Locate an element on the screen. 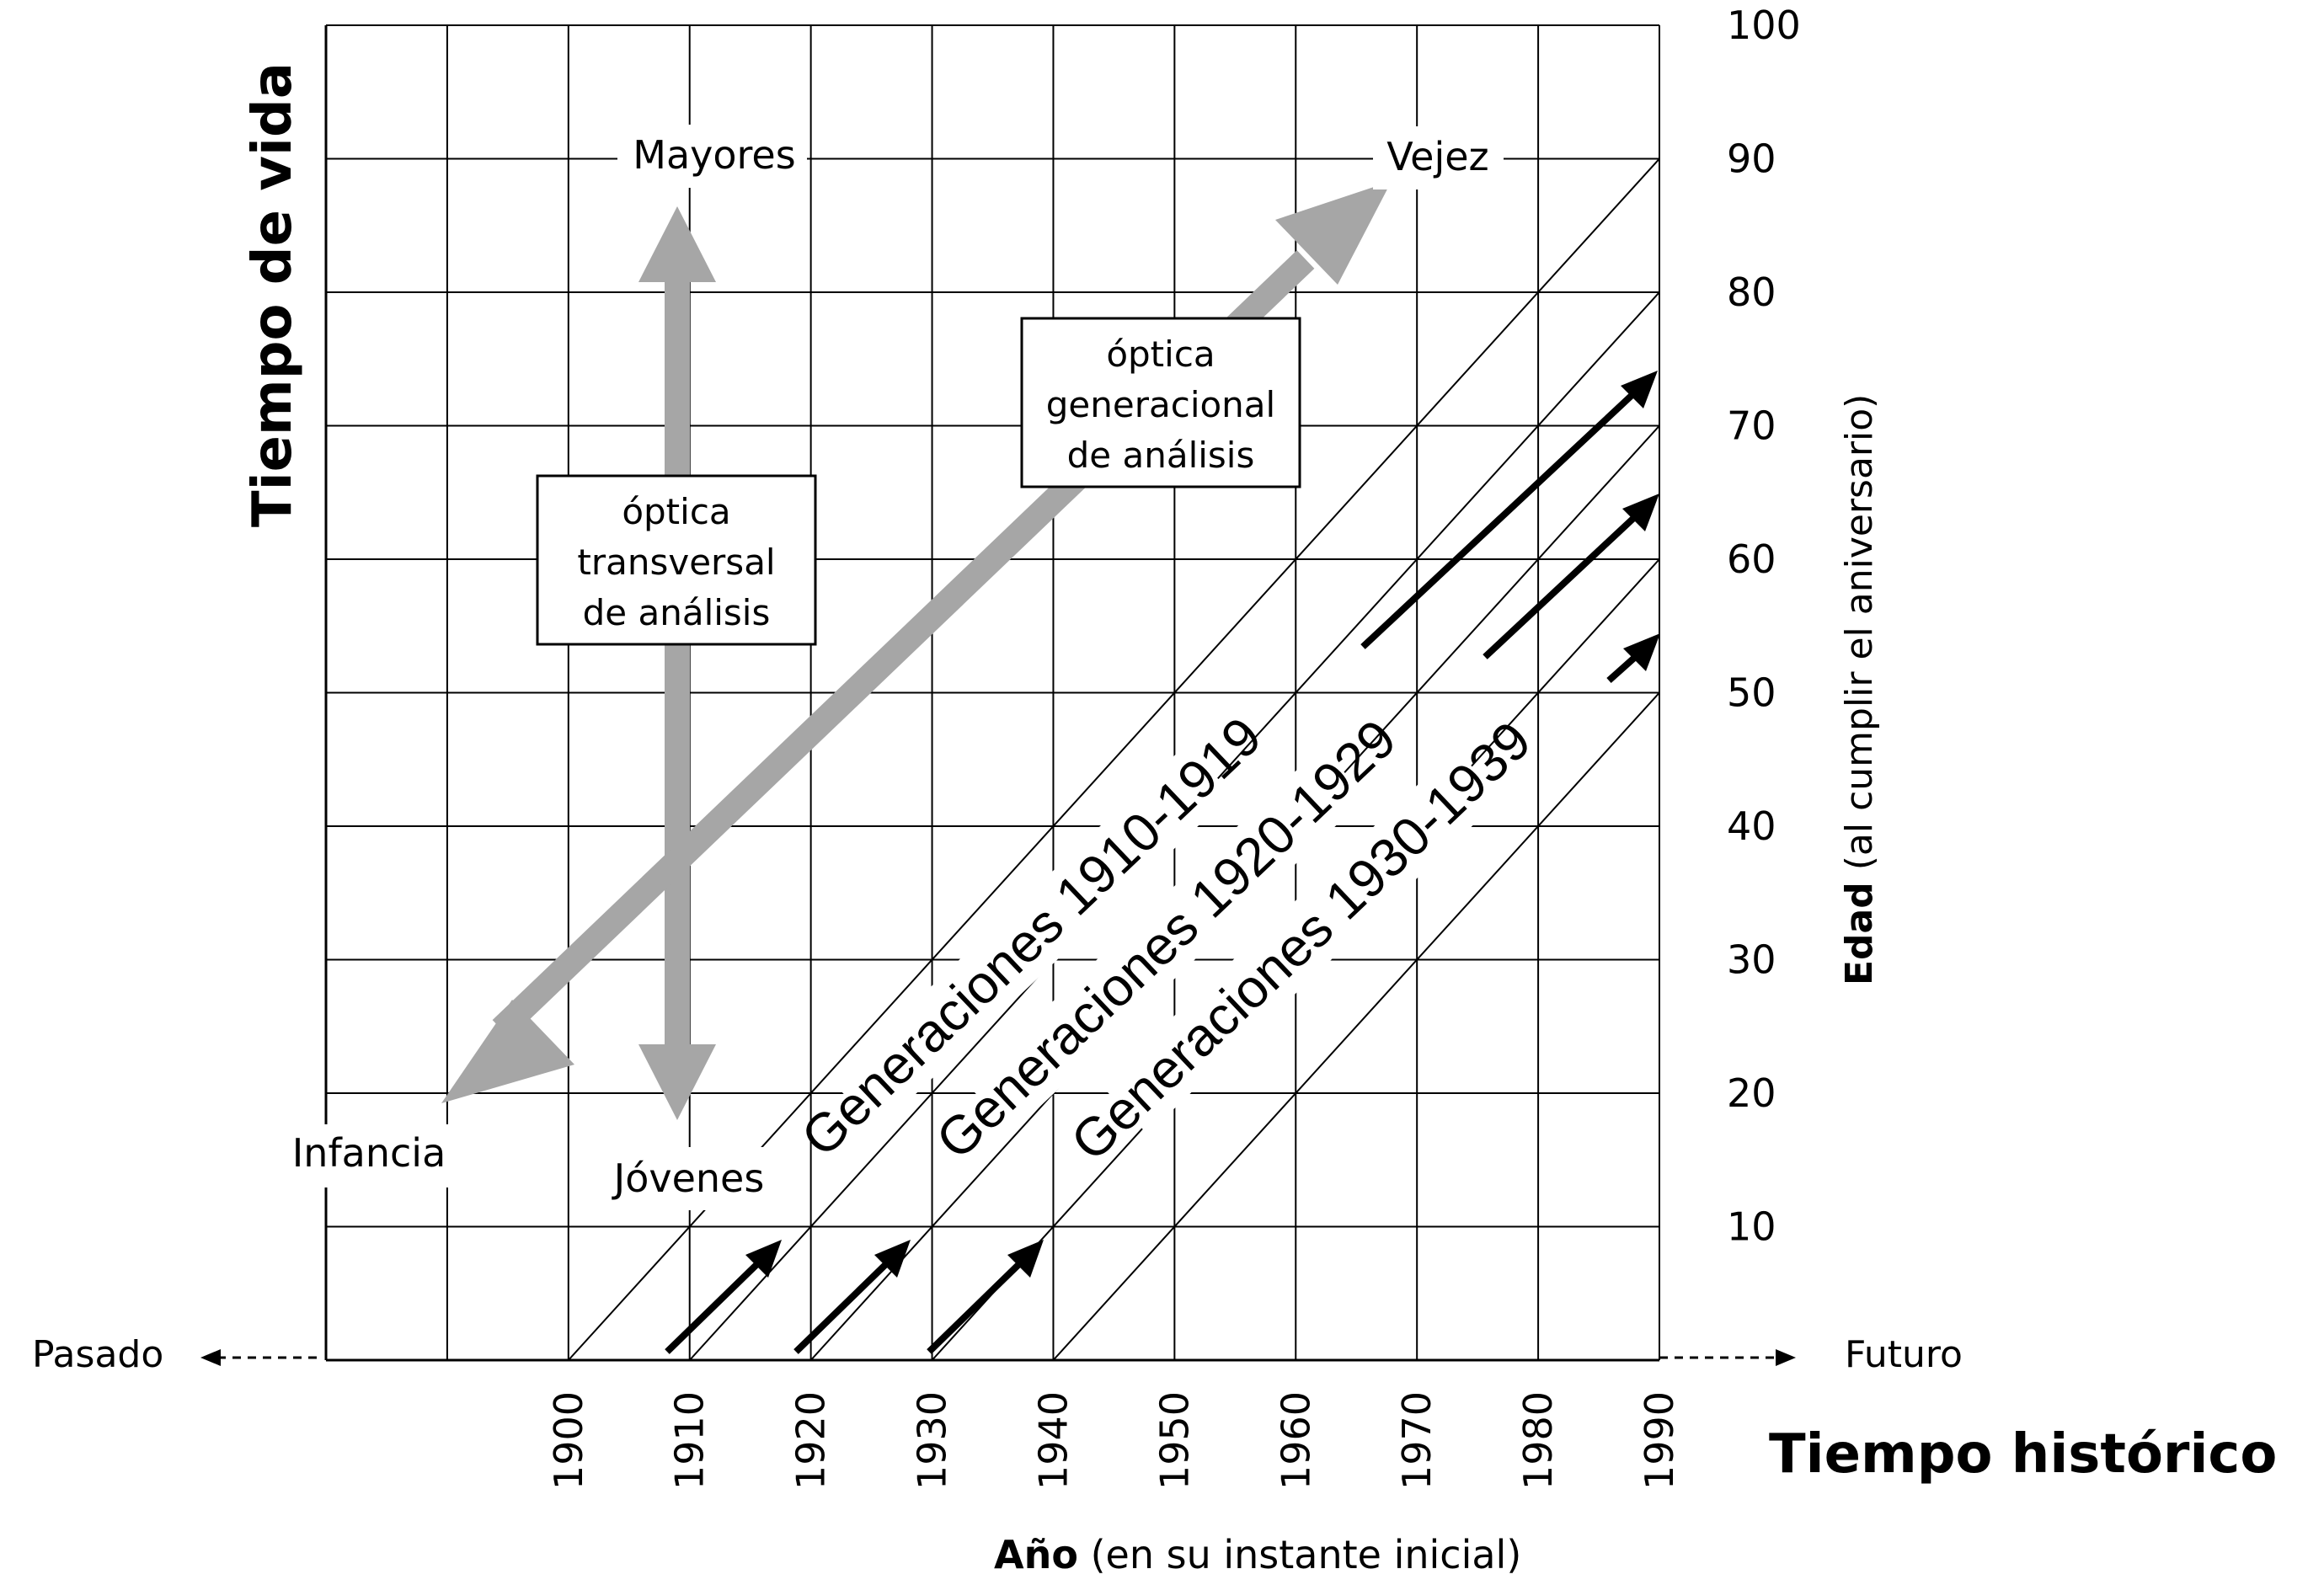  y-tick-label: 10 is located at coordinates (1751, 1227).